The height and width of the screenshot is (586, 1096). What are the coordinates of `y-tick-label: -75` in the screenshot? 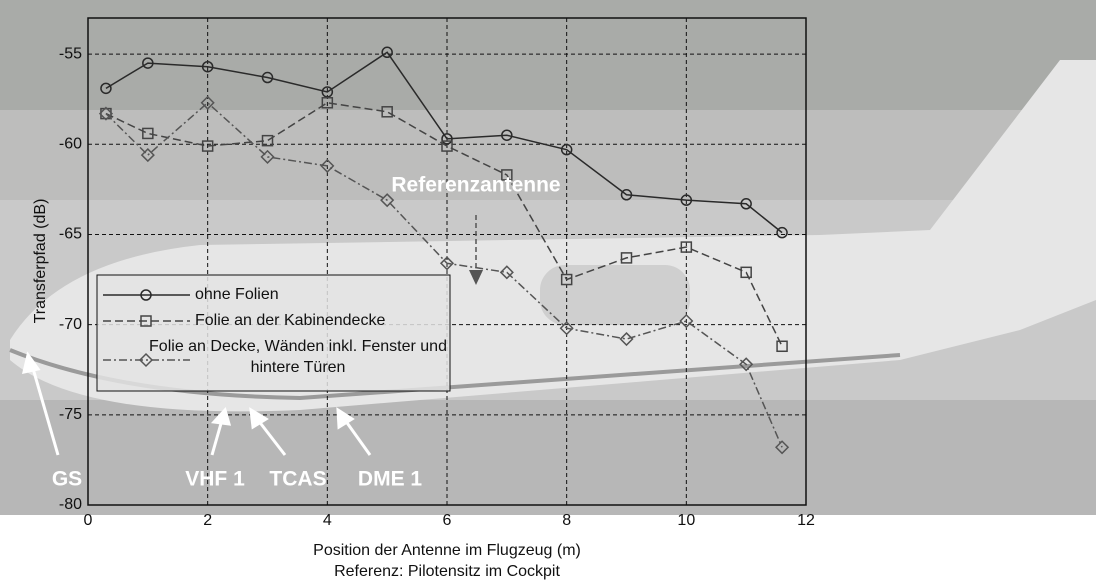 It's located at (70, 414).